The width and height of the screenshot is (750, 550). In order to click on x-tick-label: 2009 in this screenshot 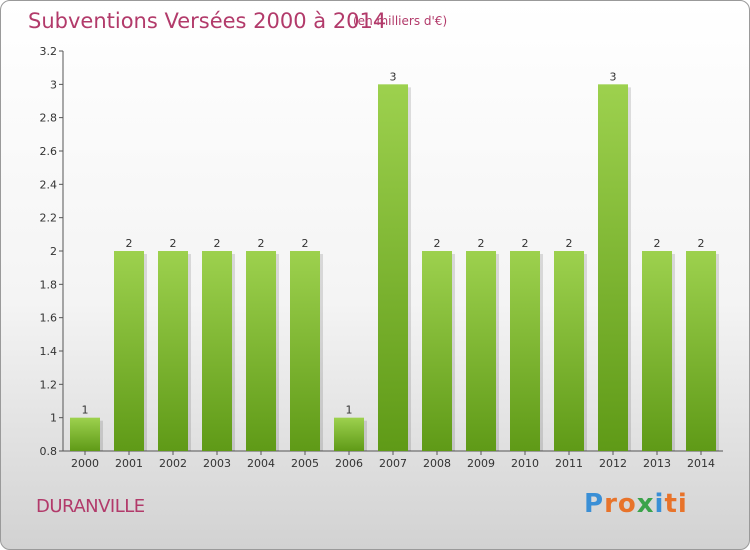, I will do `click(481, 463)`.